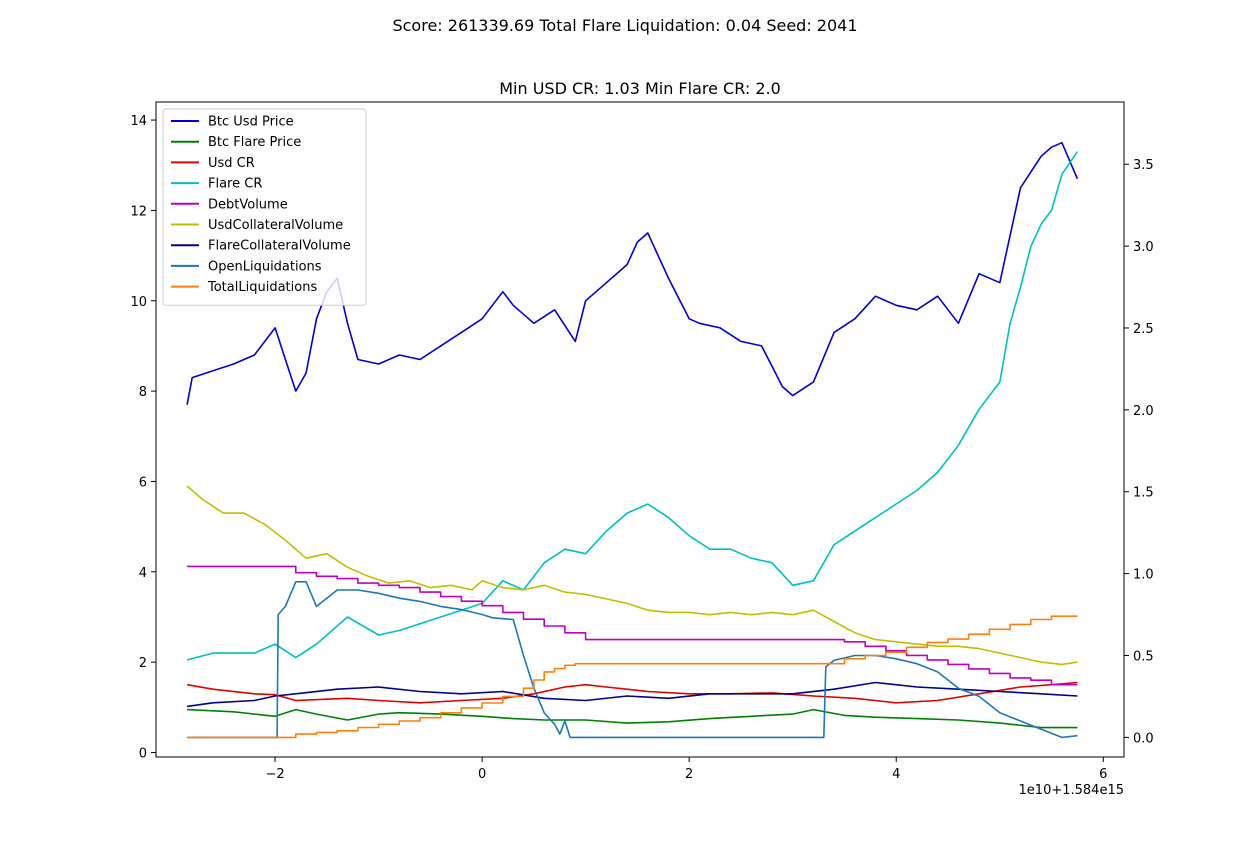 Image resolution: width=1250 pixels, height=850 pixels. What do you see at coordinates (251, 122) in the screenshot?
I see `legend-label: Btc Usd Price` at bounding box center [251, 122].